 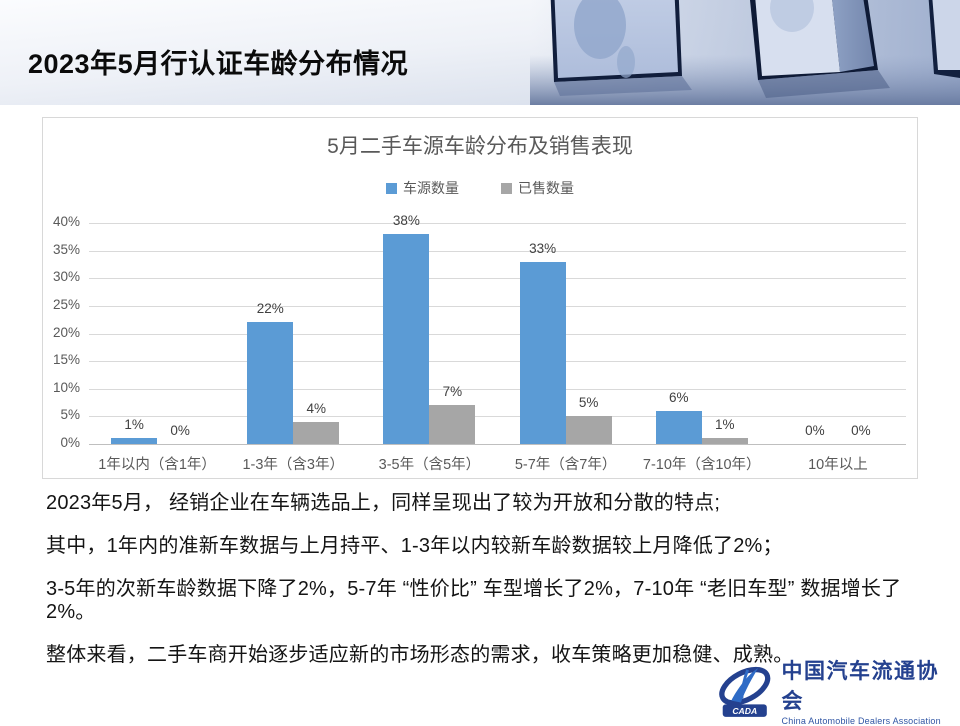 I want to click on x-category-label: 1-3年（含3年）, so click(x=293, y=465).